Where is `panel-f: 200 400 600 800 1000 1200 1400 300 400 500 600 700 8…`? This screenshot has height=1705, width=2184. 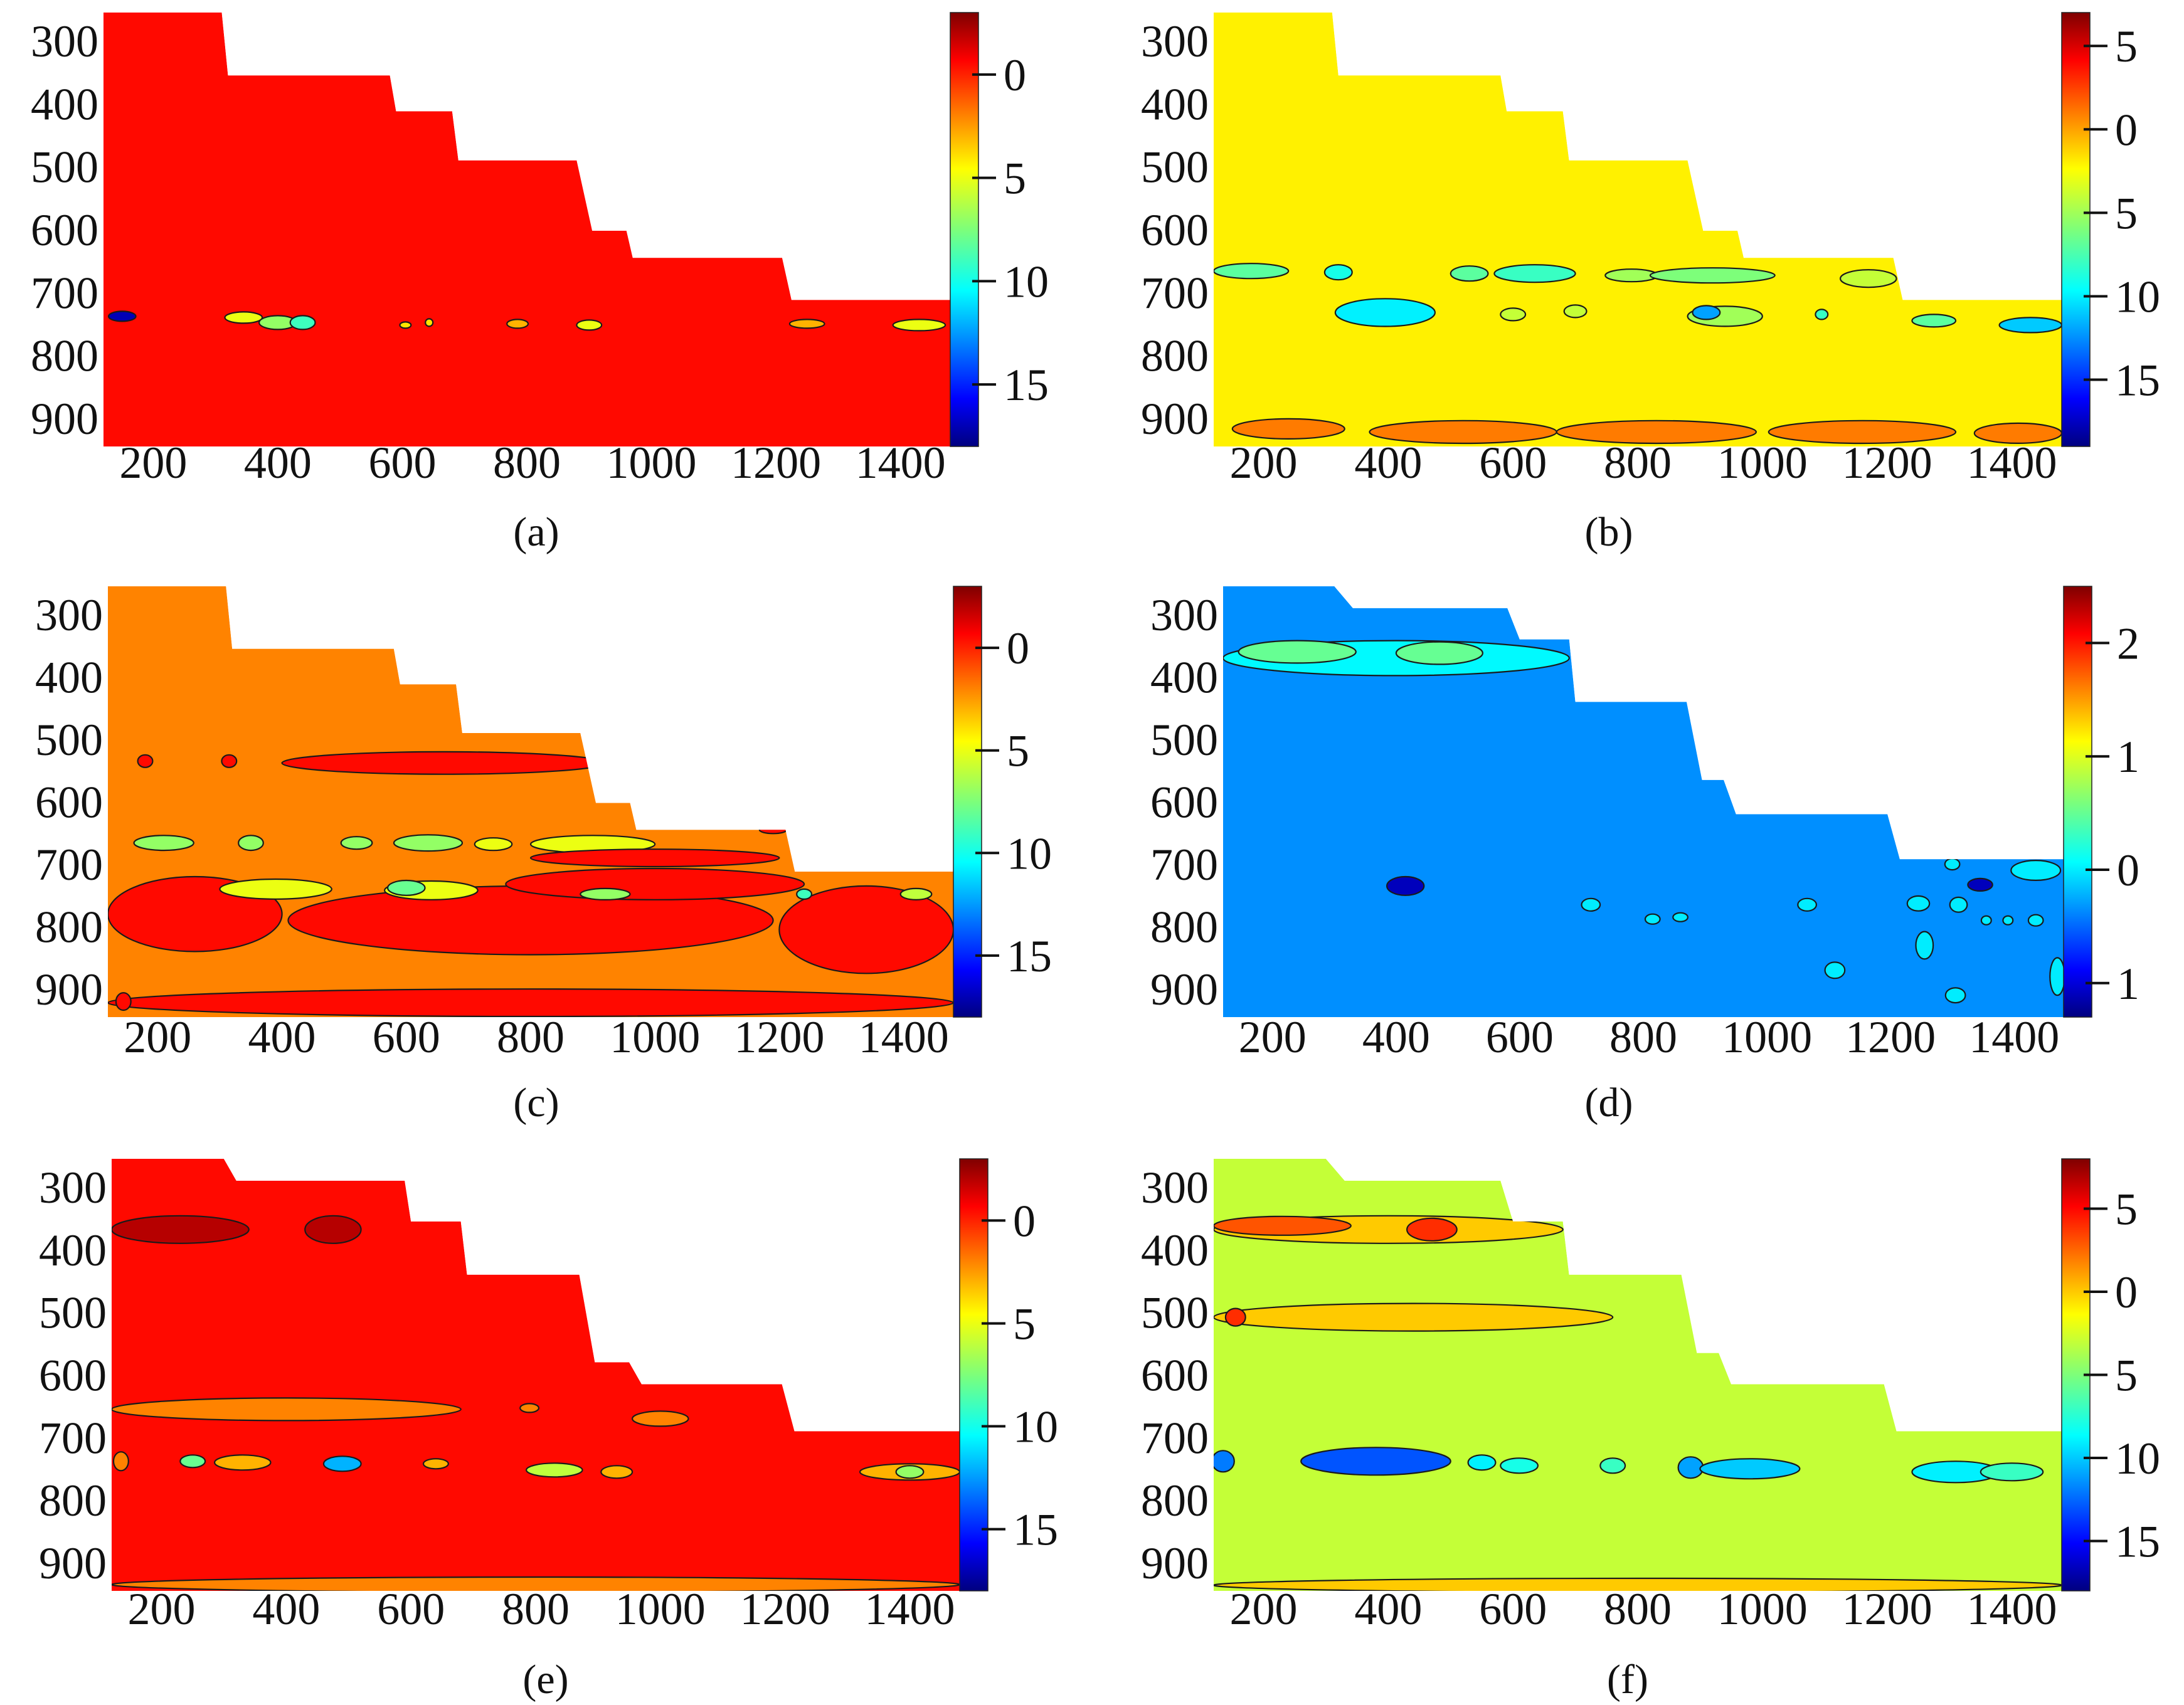
panel-f: 200 400 600 800 1000 1200 1400 300 400 500 600 700 8… is located at coordinates (1650, 1396).